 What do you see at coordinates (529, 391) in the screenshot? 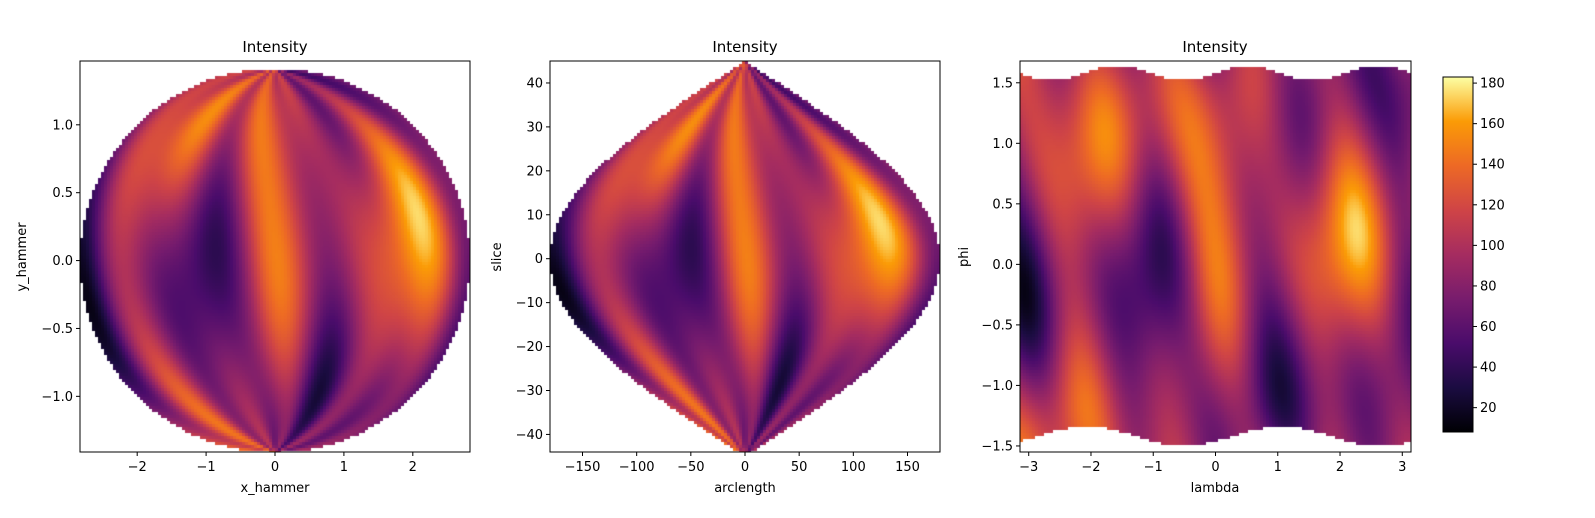
I see `y-tick-label: −30` at bounding box center [529, 391].